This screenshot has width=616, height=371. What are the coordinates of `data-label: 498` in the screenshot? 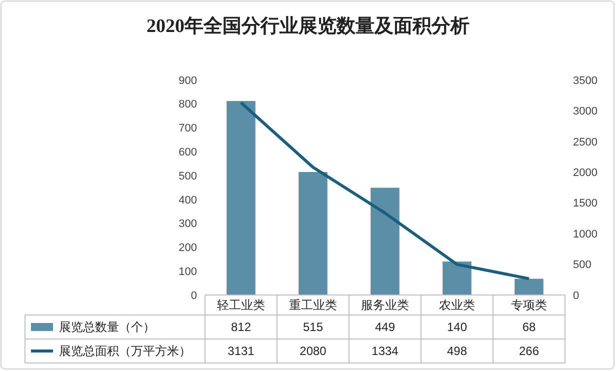 It's located at (457, 351).